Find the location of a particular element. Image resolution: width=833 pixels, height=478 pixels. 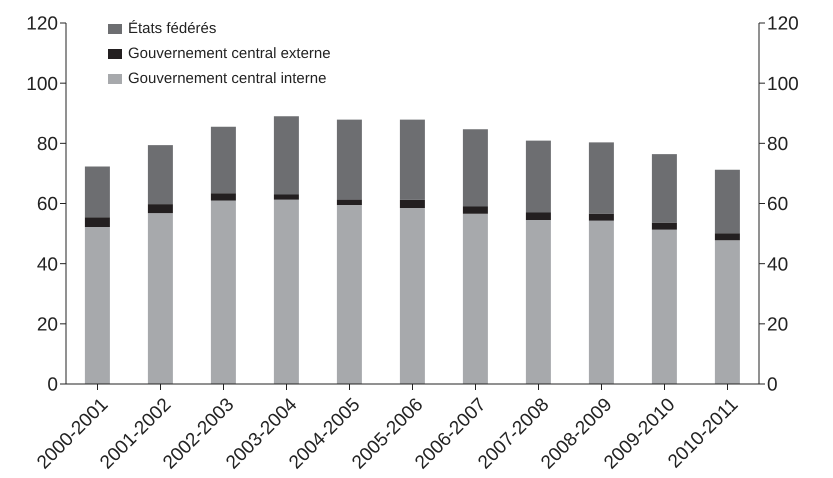

legend-label: Gouvernement central externe is located at coordinates (229, 53).